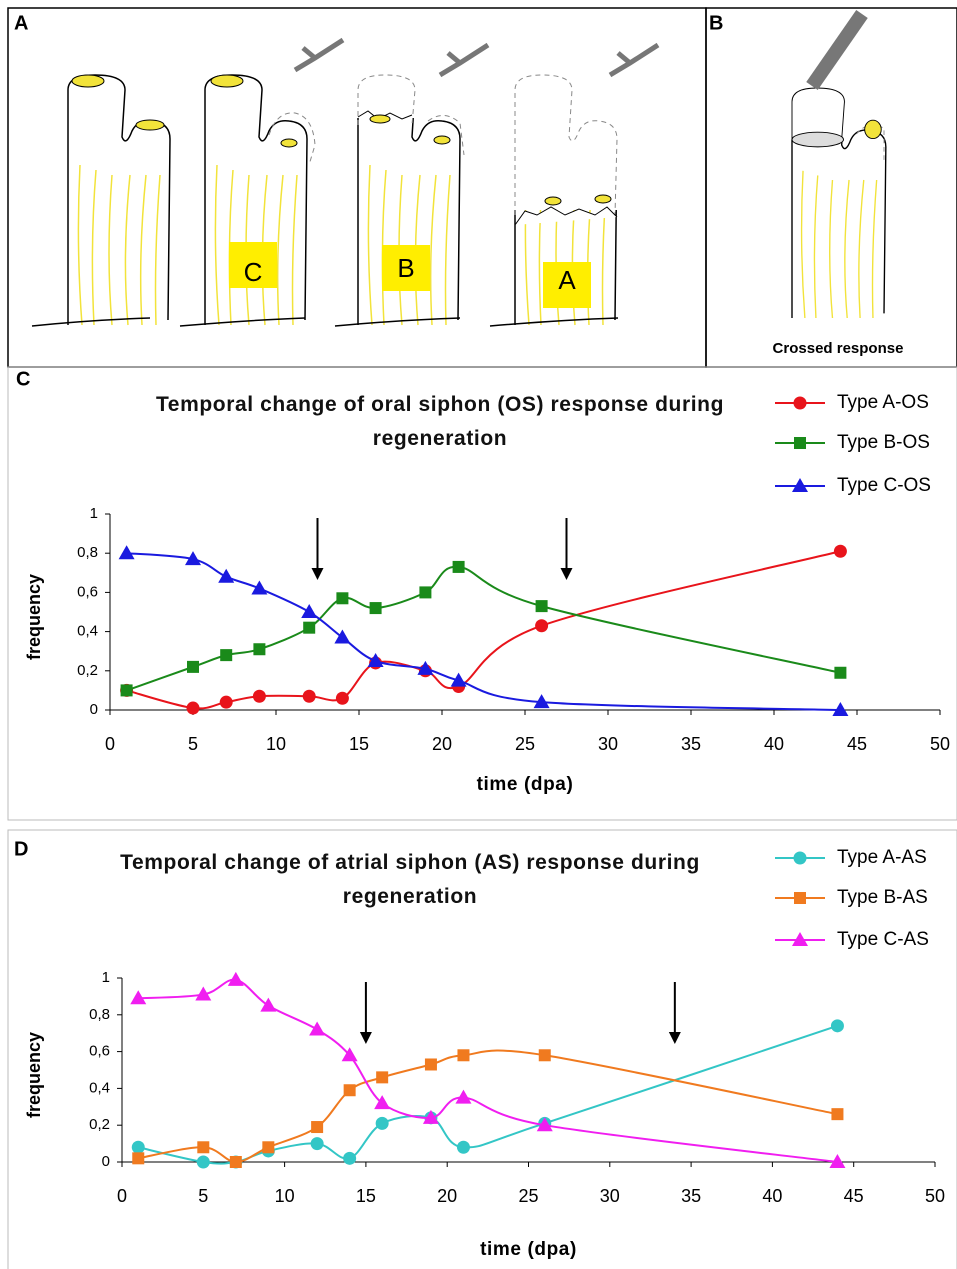  What do you see at coordinates (87, 670) in the screenshot?
I see `y-tick-label: 0,2` at bounding box center [87, 670].